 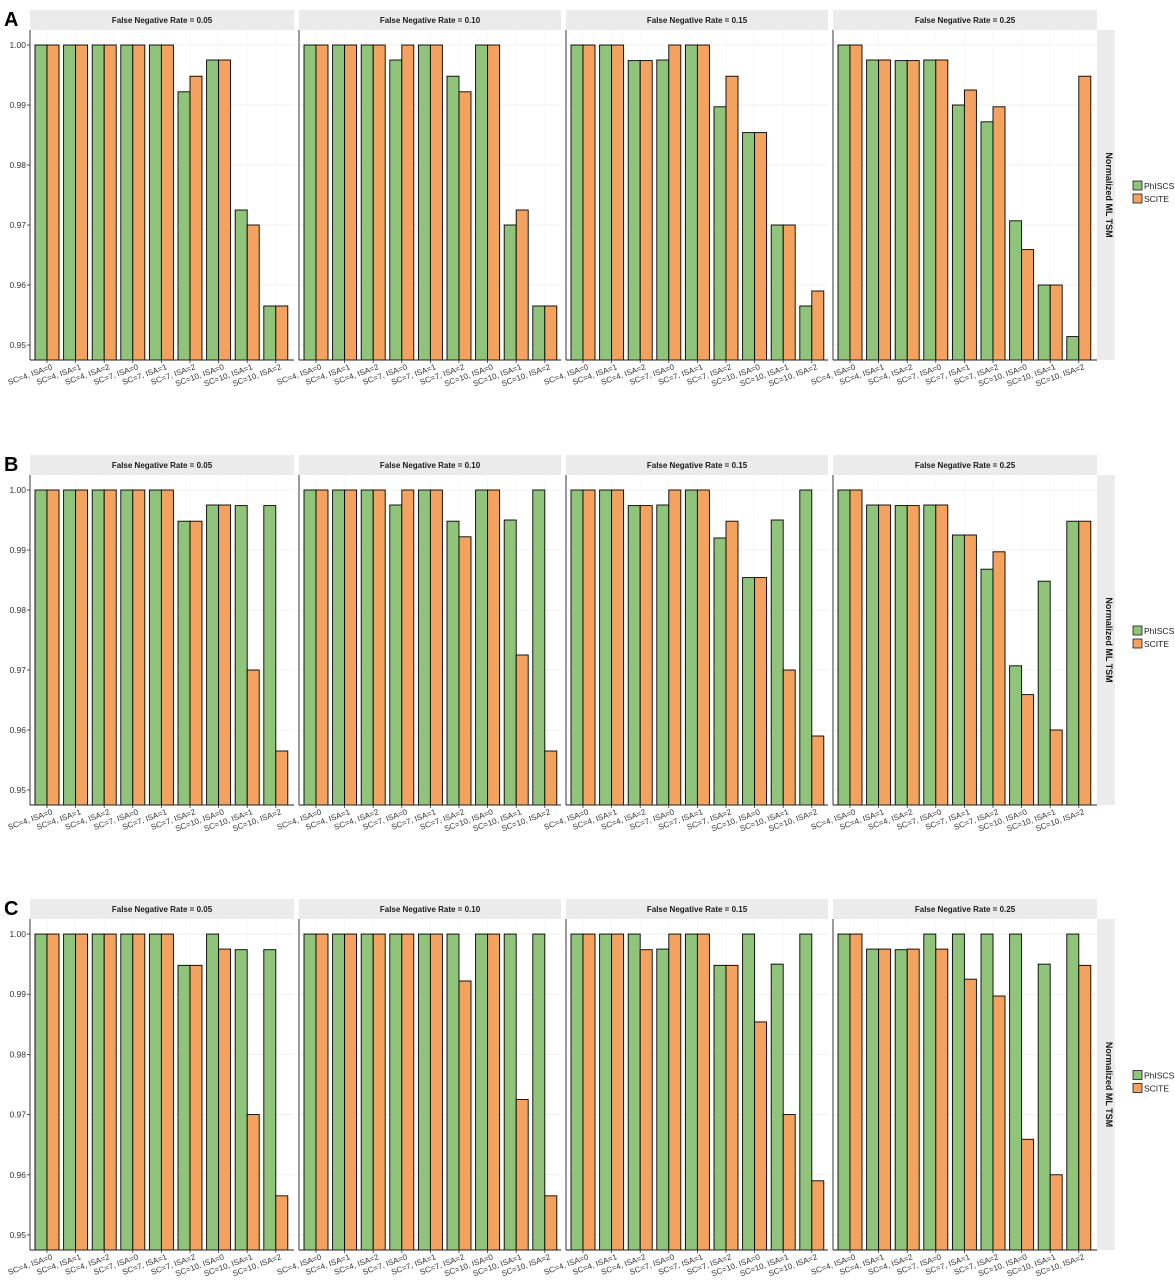 What do you see at coordinates (17, 550) in the screenshot?
I see `y-tick-label: 0.99` at bounding box center [17, 550].